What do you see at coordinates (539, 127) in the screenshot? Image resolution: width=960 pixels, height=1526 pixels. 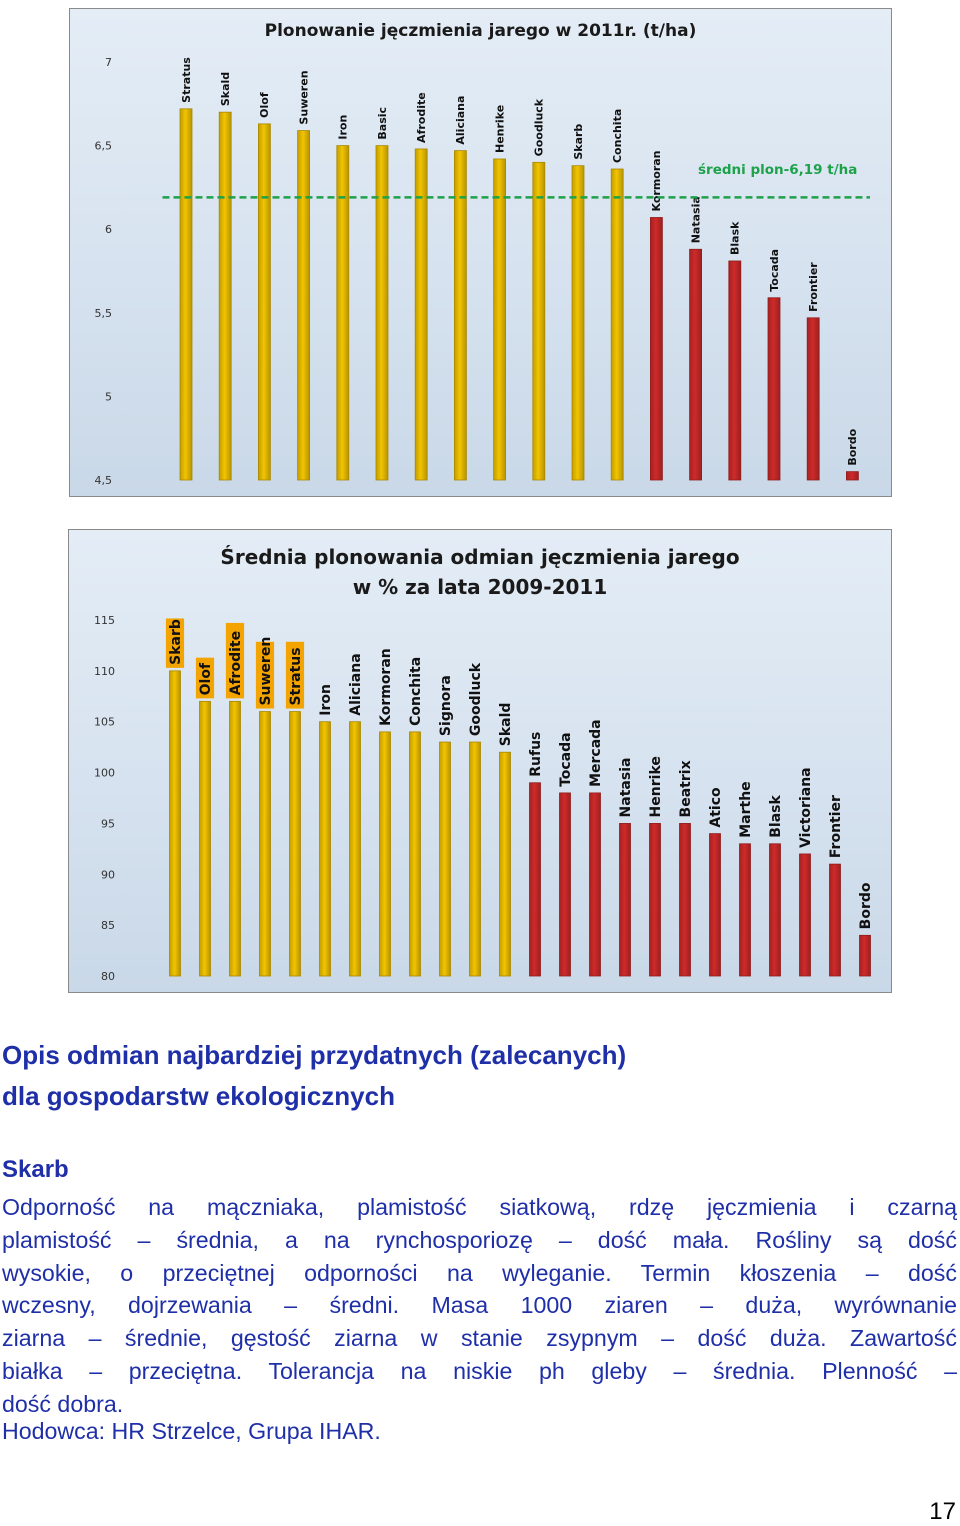 I see `category-label: Goodluck` at bounding box center [539, 127].